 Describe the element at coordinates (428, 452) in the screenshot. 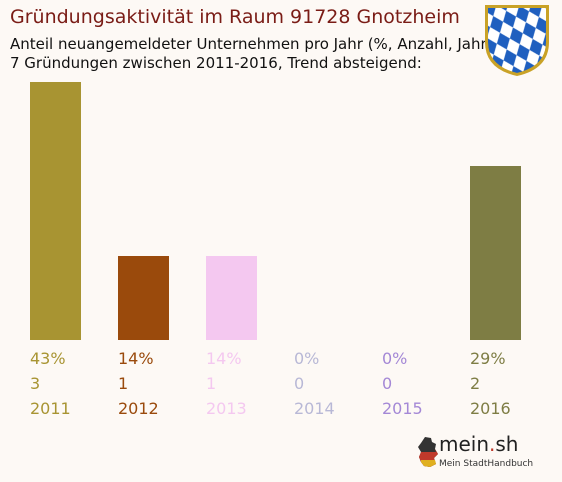

I see `germany-map-icon` at that location.